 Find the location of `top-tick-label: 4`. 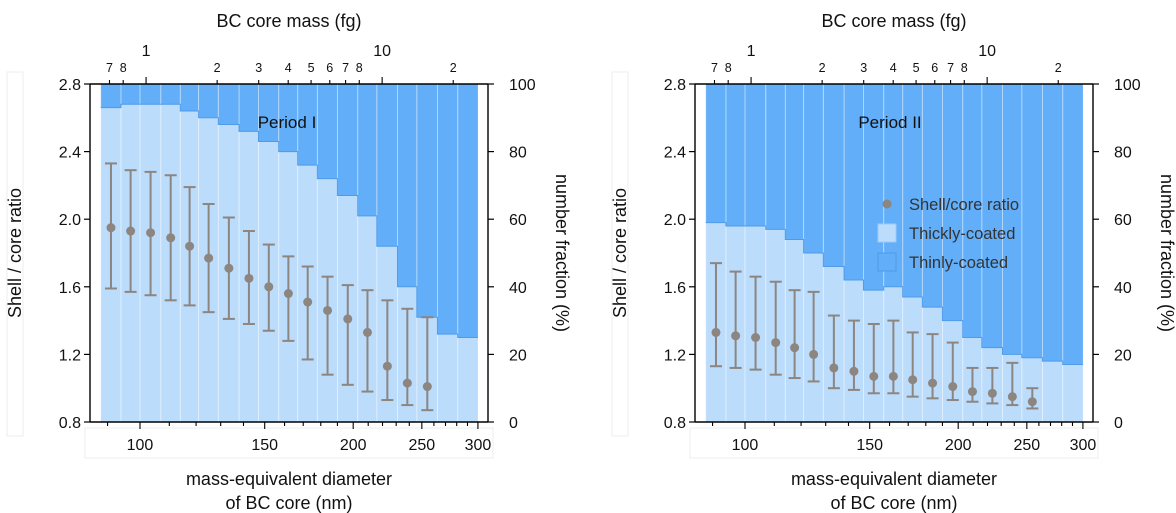

top-tick-label: 4 is located at coordinates (288, 68).